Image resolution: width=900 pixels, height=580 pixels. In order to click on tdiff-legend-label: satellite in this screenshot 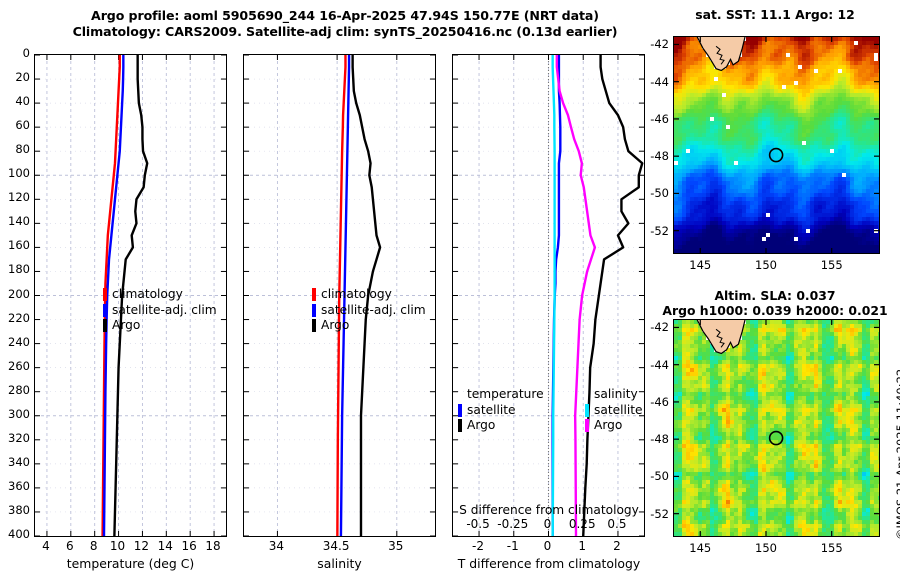, I will do `click(491, 409)`.